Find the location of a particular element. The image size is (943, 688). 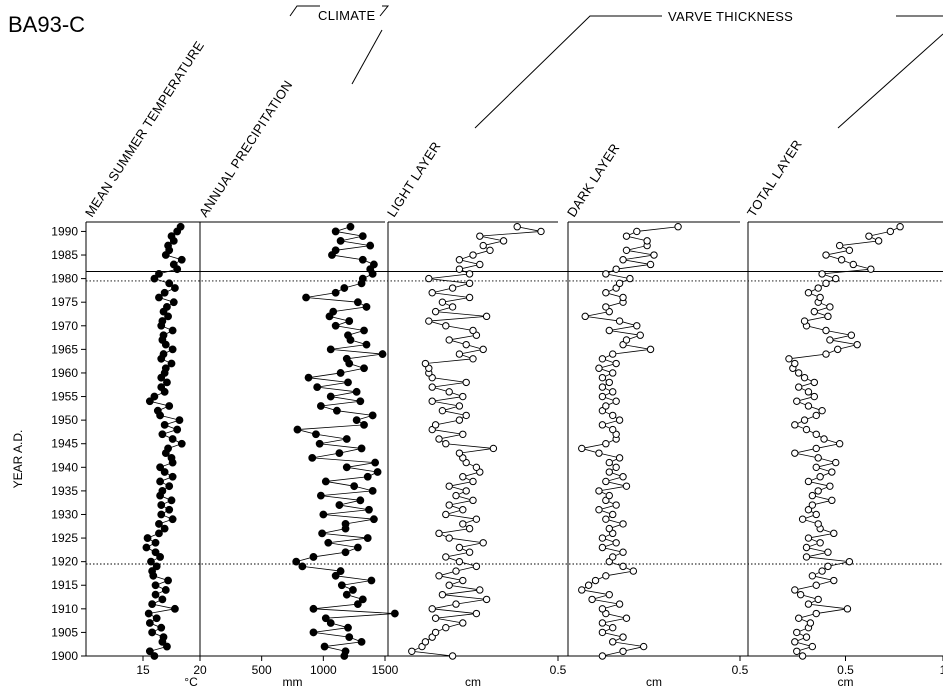

y-tick-label: 1980 is located at coordinates (64, 279).